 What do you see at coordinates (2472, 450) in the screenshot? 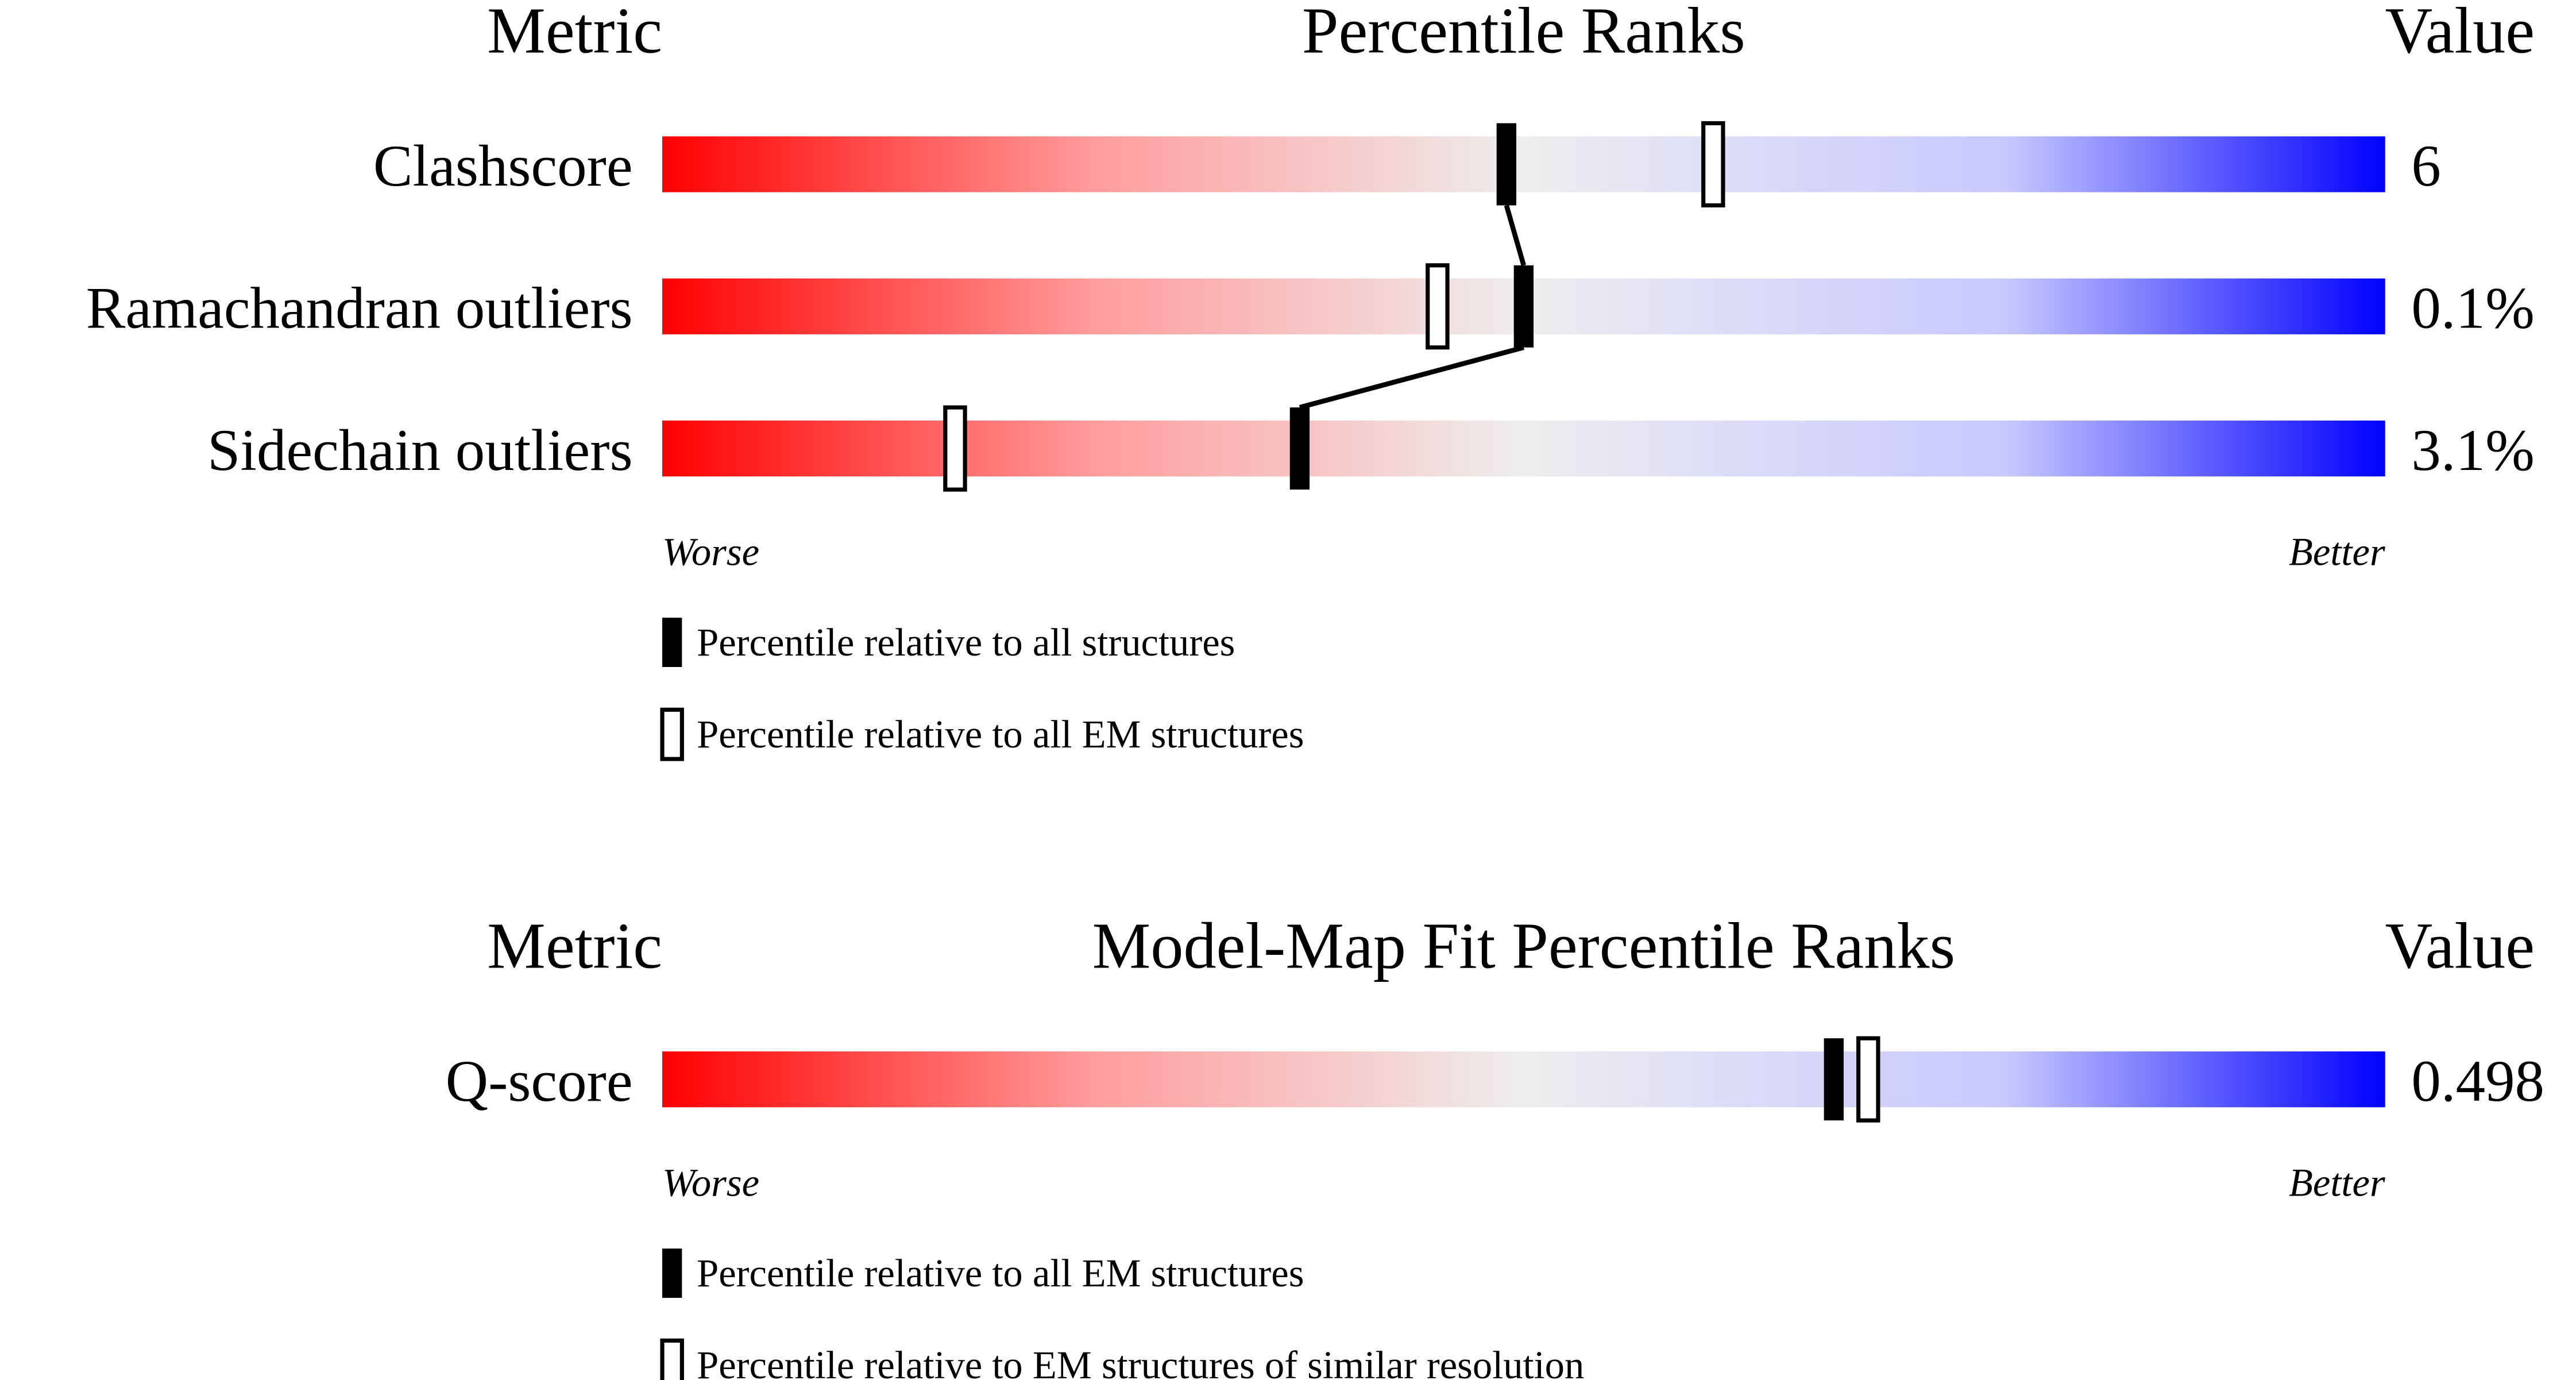
I see `metric-value: 3.1%` at bounding box center [2472, 450].